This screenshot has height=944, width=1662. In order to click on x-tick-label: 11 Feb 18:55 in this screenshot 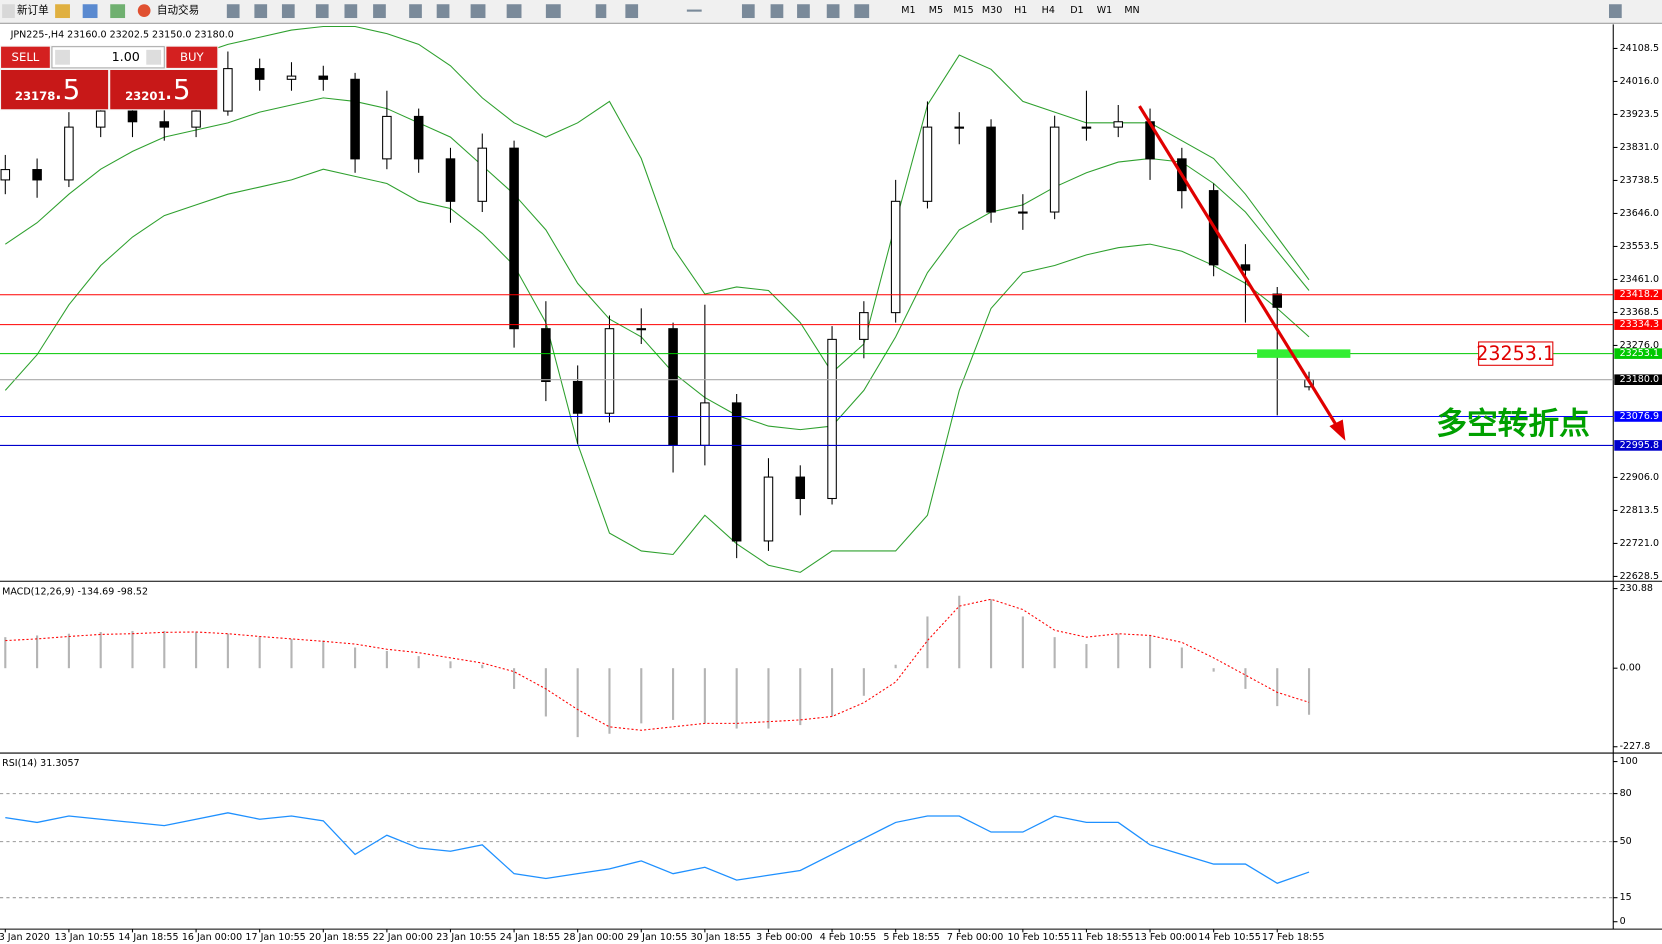, I will do `click(1102, 937)`.